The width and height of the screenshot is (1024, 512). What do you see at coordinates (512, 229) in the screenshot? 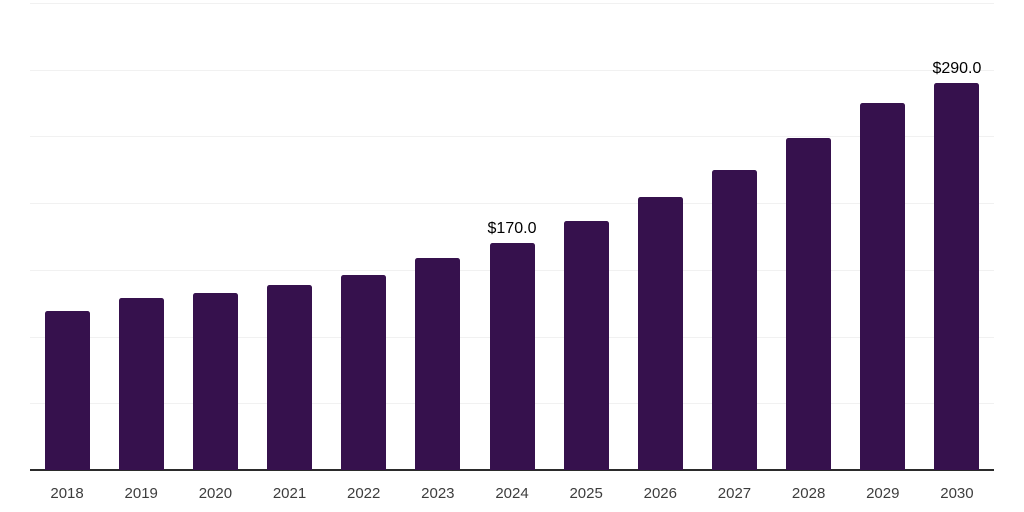
I see `data-label-2024: $170.0` at bounding box center [512, 229].